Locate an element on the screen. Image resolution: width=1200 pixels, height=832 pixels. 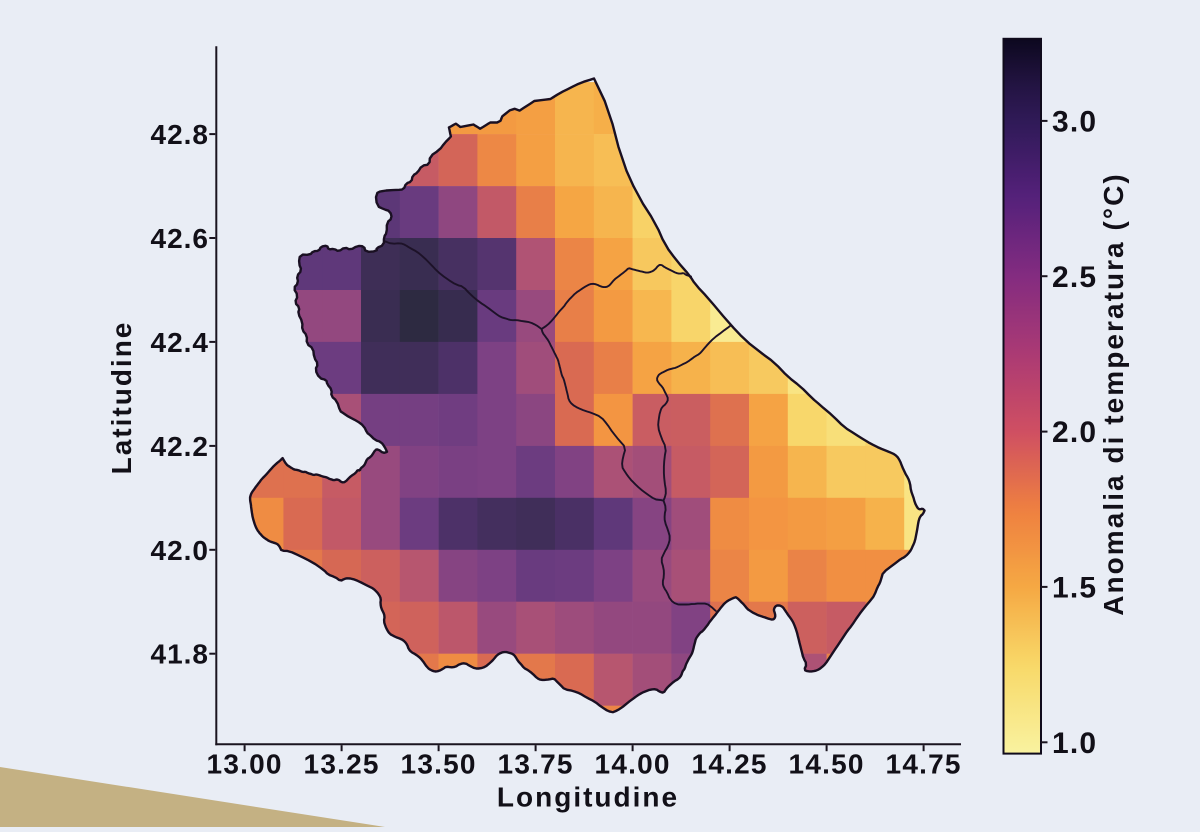
svg-text: 42.4 is located at coordinates (180, 342).